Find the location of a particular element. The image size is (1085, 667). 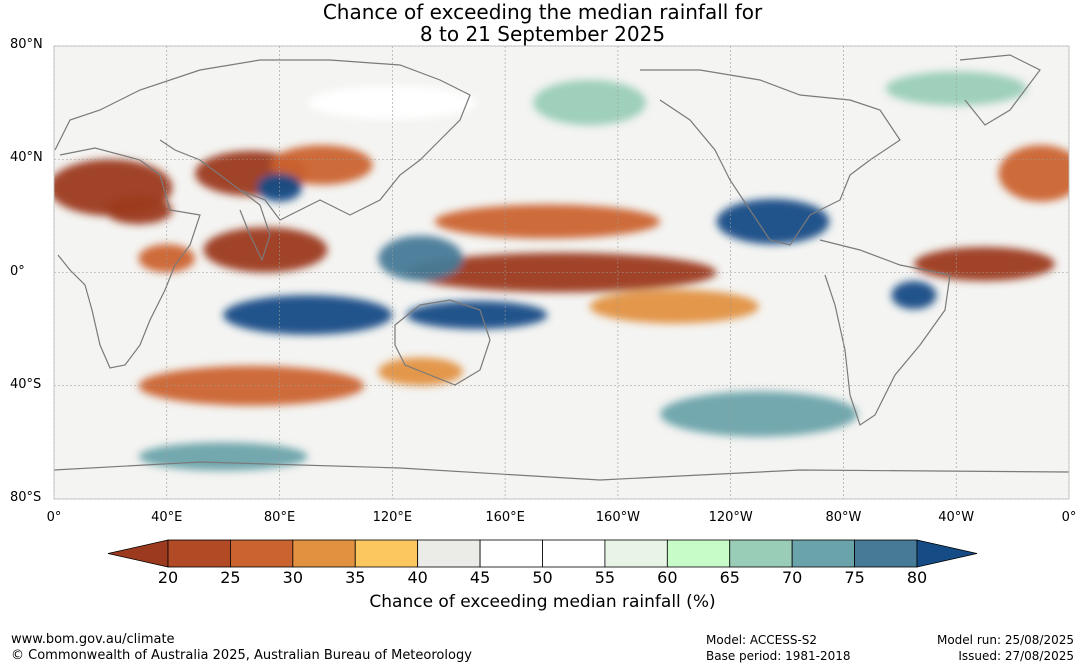

colorbar-tick-label: 30 is located at coordinates (293, 577).